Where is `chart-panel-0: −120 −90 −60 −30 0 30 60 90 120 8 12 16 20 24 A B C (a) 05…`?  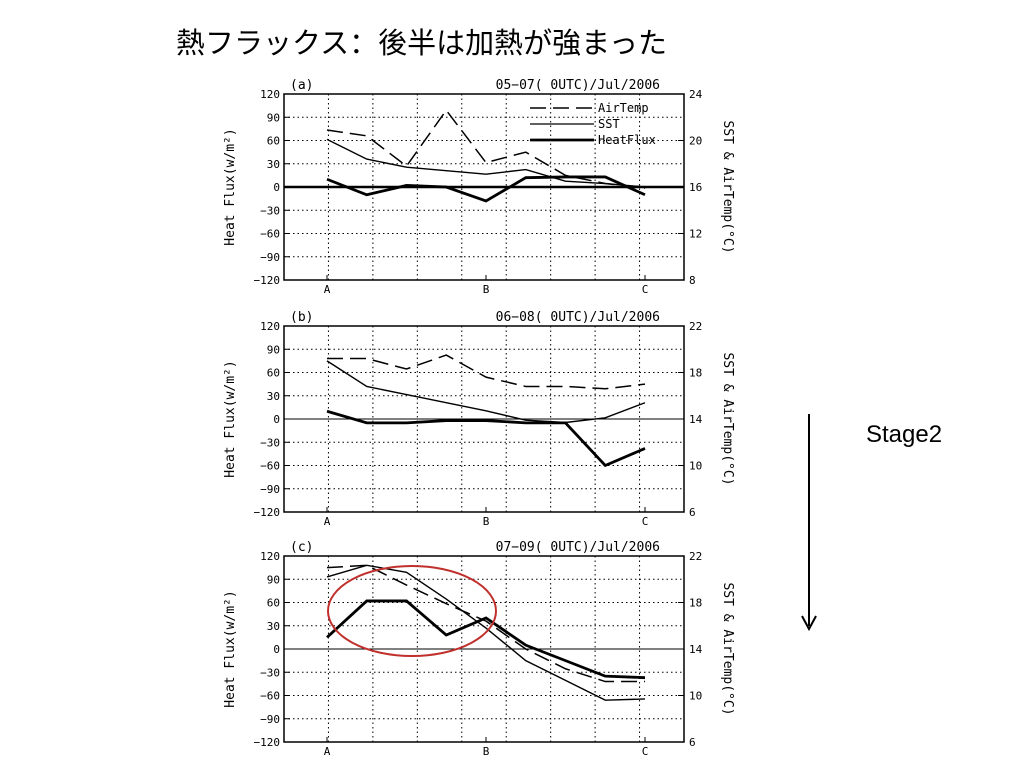
chart-panel-0: −120 −90 −60 −30 0 30 60 90 120 8 12 16 20 24 A B C (a) 05… is located at coordinates (479, 187).